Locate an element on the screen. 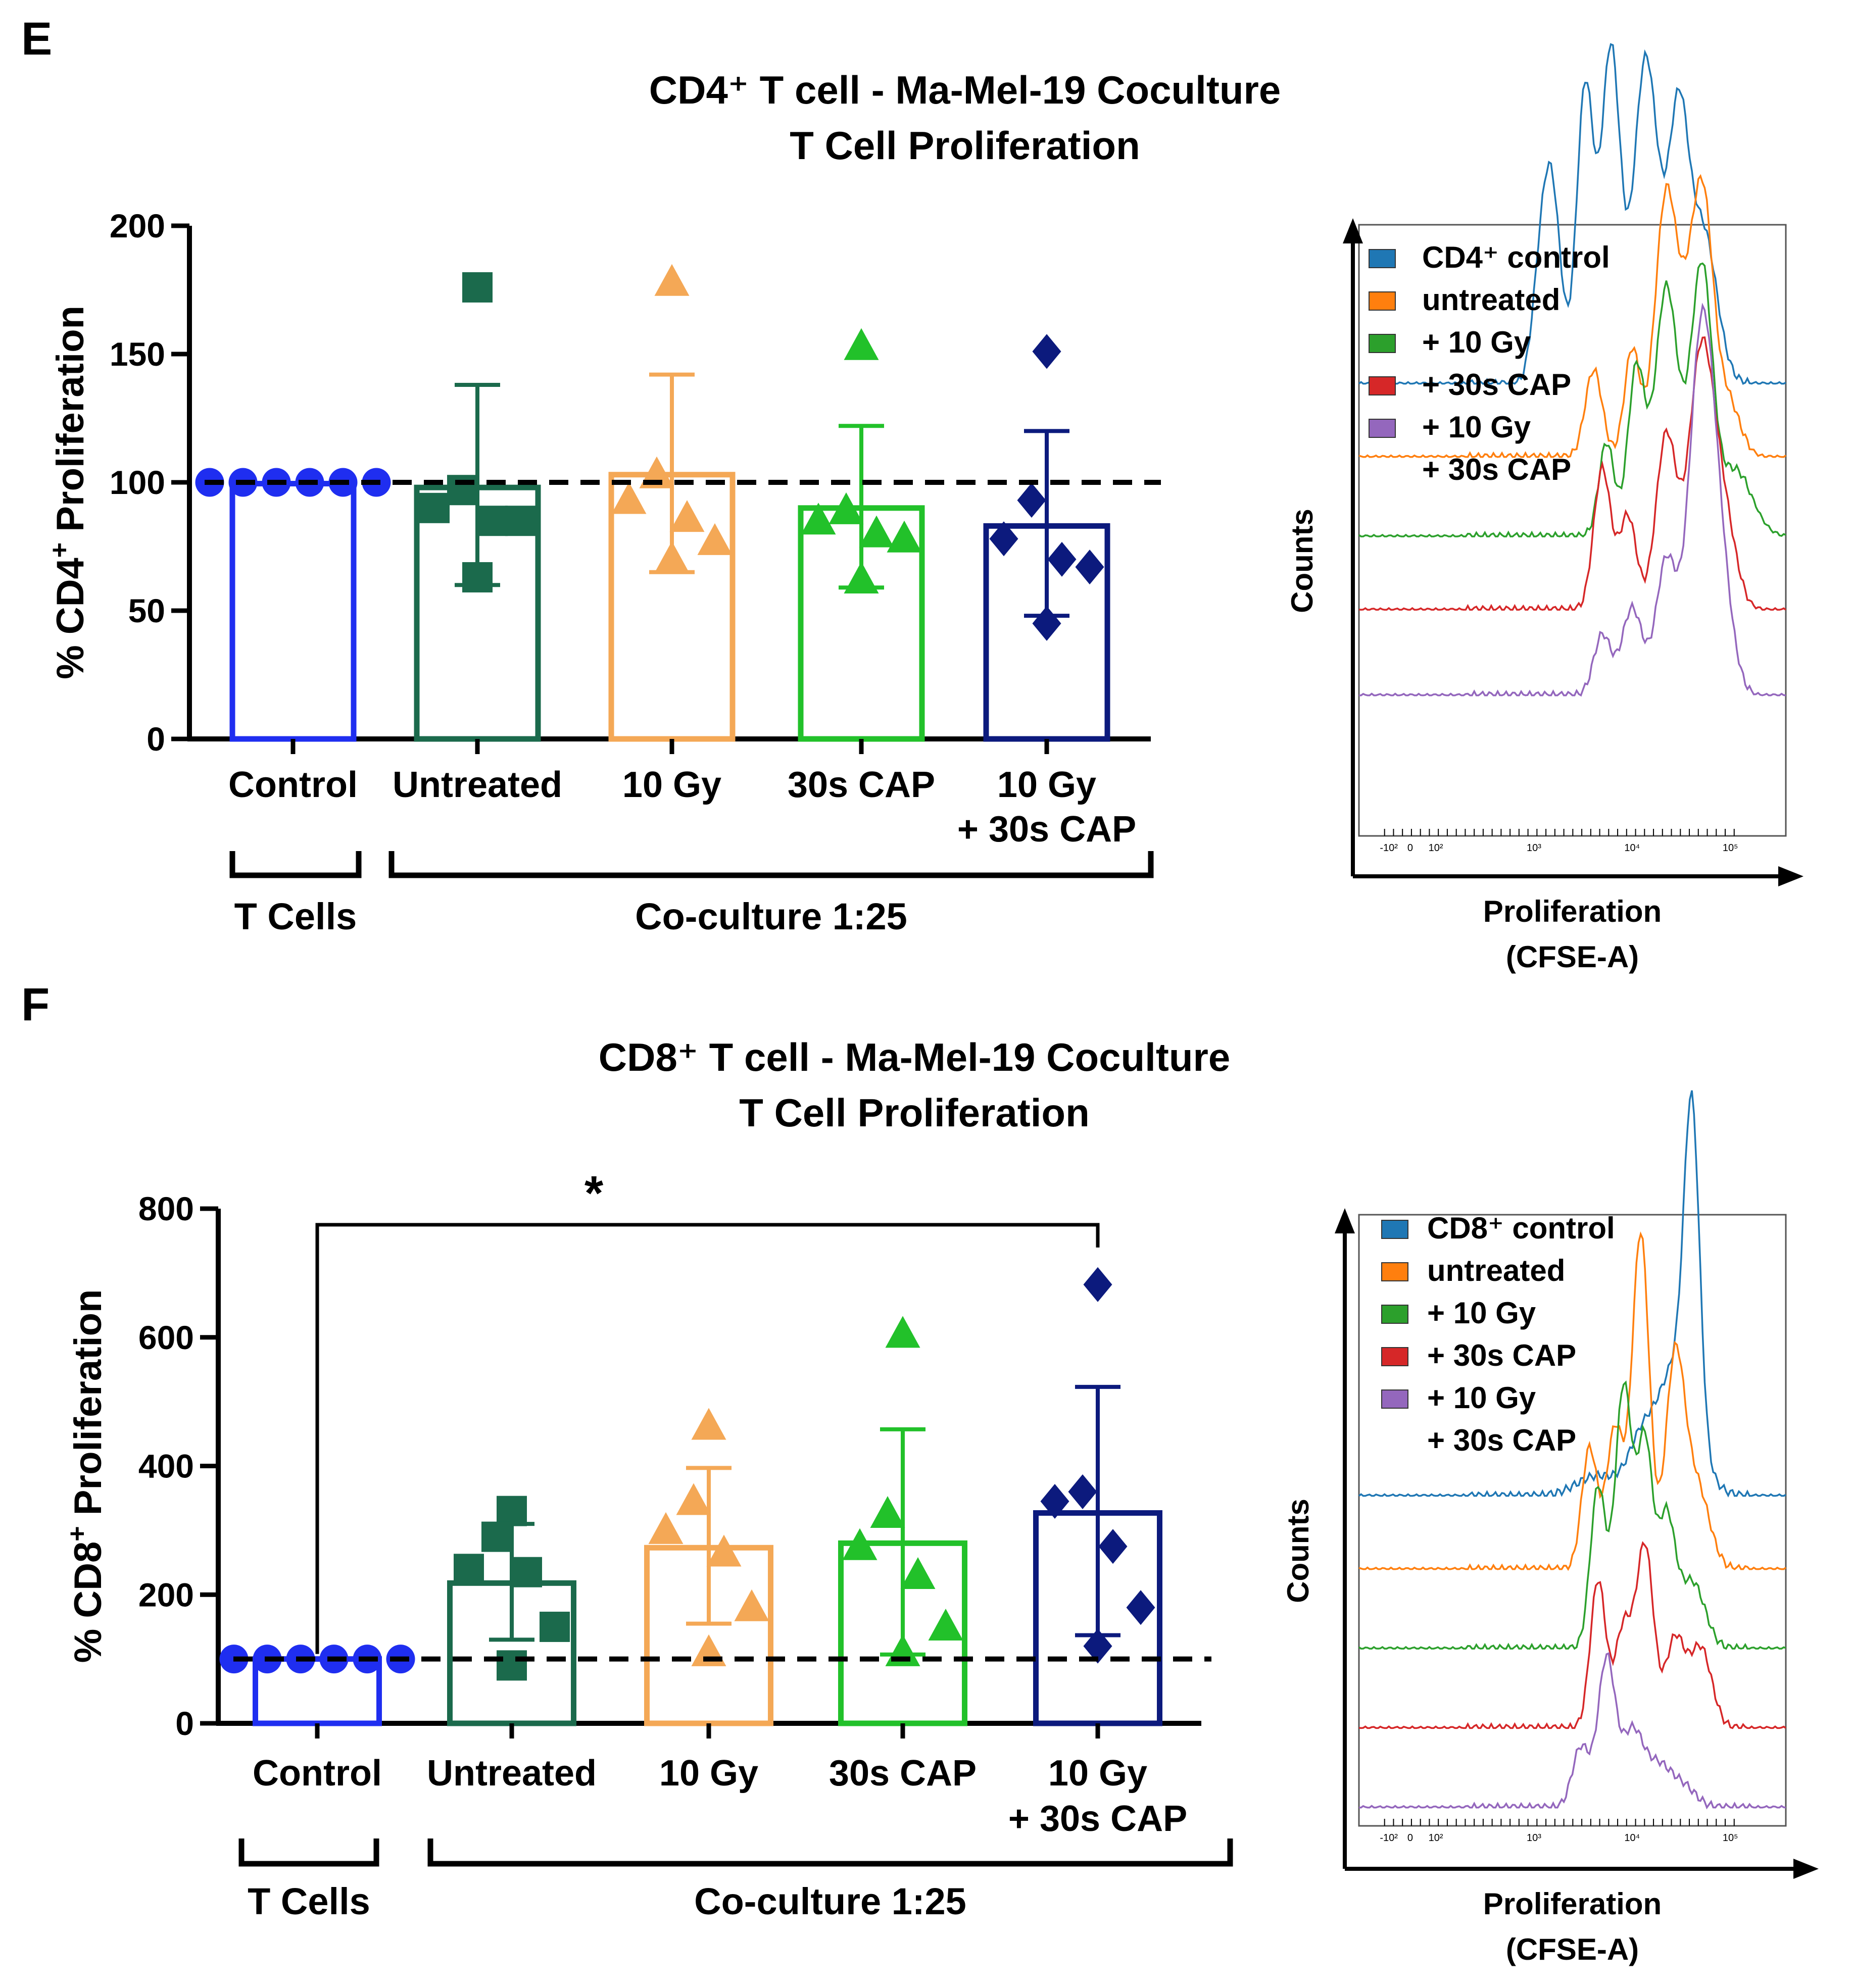 The width and height of the screenshot is (1852, 1988). legend-label-cont: + 30s CAP is located at coordinates (1501, 1440).